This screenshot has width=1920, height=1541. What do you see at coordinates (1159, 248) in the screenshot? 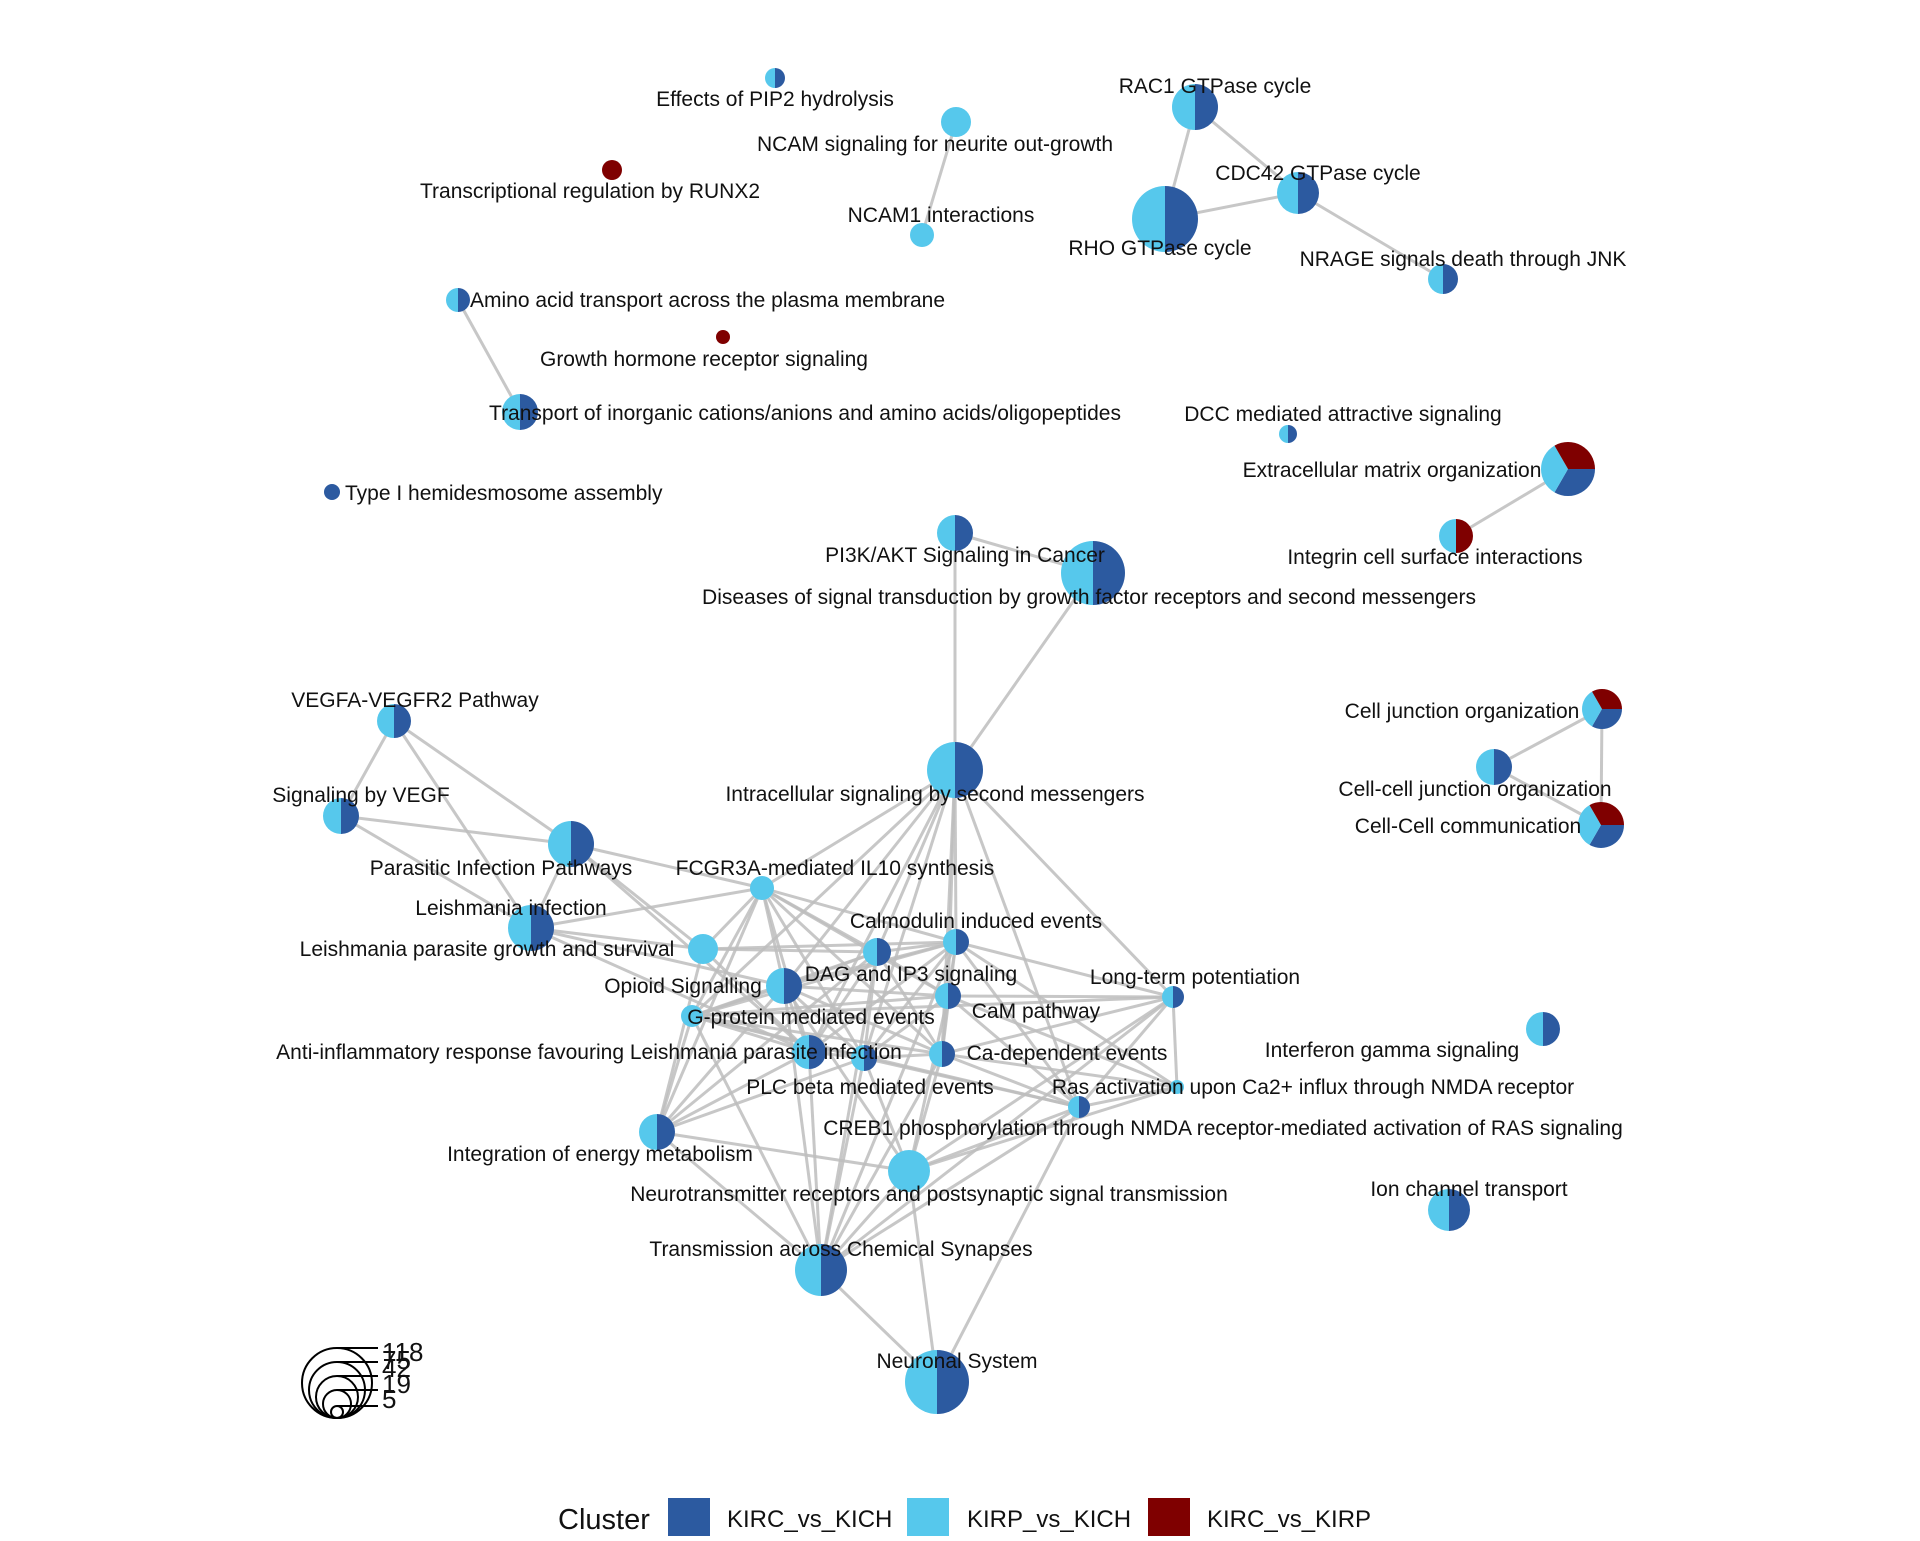
I see `node-label: RHO GTPase cycle` at bounding box center [1159, 248].